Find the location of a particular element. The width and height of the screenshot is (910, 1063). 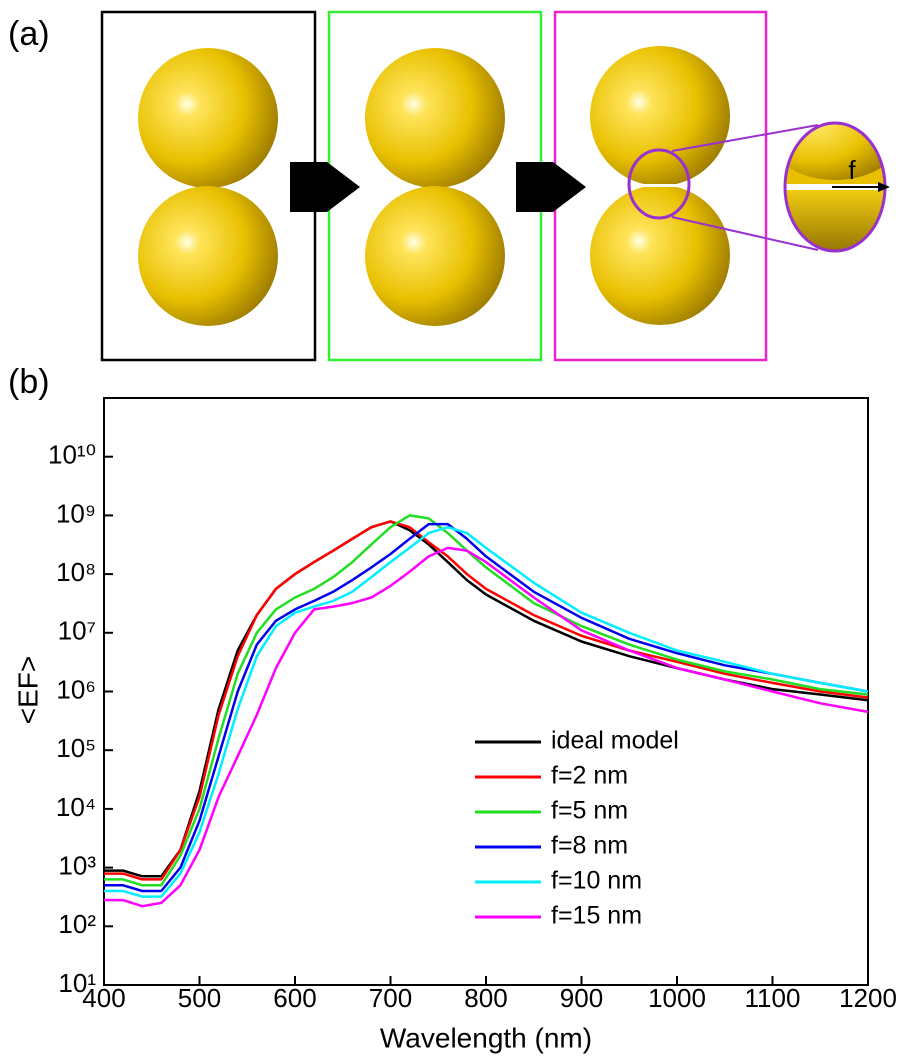

x-tick-label: 400 is located at coordinates (103, 998).